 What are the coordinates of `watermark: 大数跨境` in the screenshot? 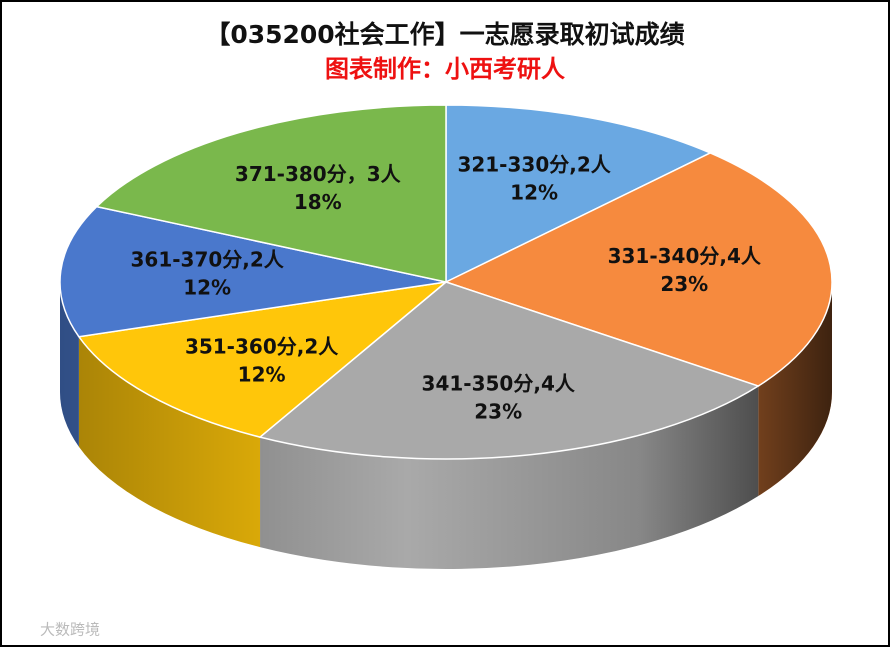 It's located at (70, 630).